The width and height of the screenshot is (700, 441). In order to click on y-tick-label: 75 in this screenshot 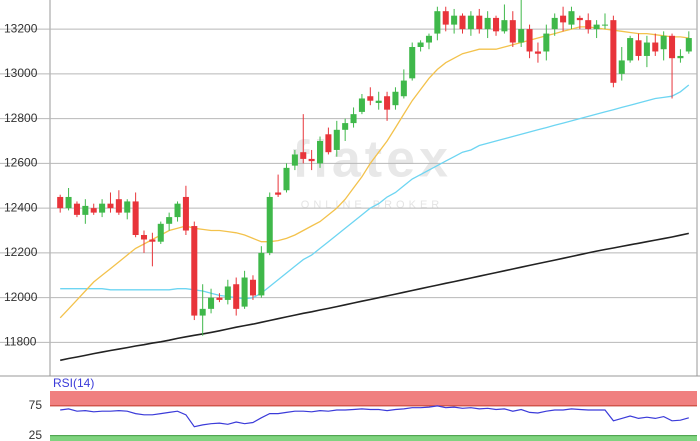, I will do `click(36, 405)`.